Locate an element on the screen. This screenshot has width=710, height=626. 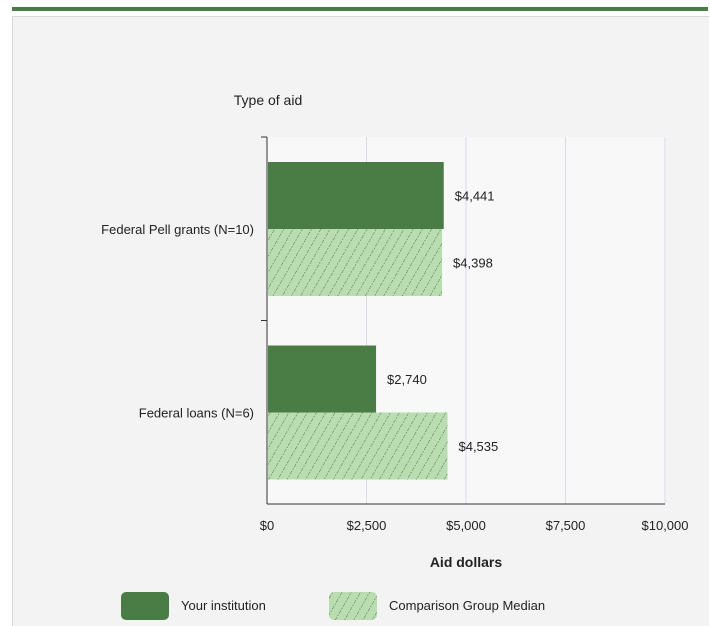
x-tick-label: $2,500 is located at coordinates (367, 525).